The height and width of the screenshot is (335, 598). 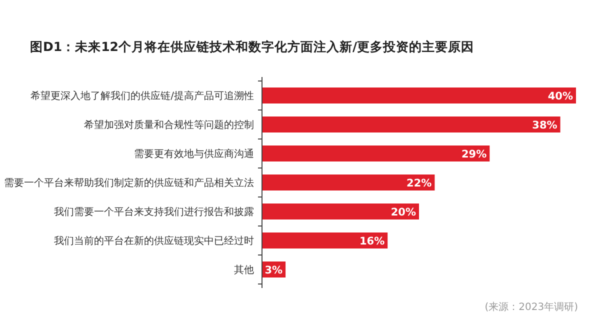 What do you see at coordinates (154, 241) in the screenshot?
I see `y-tick-label: 我们当前的平台在新的供应链现实中已经过时` at bounding box center [154, 241].